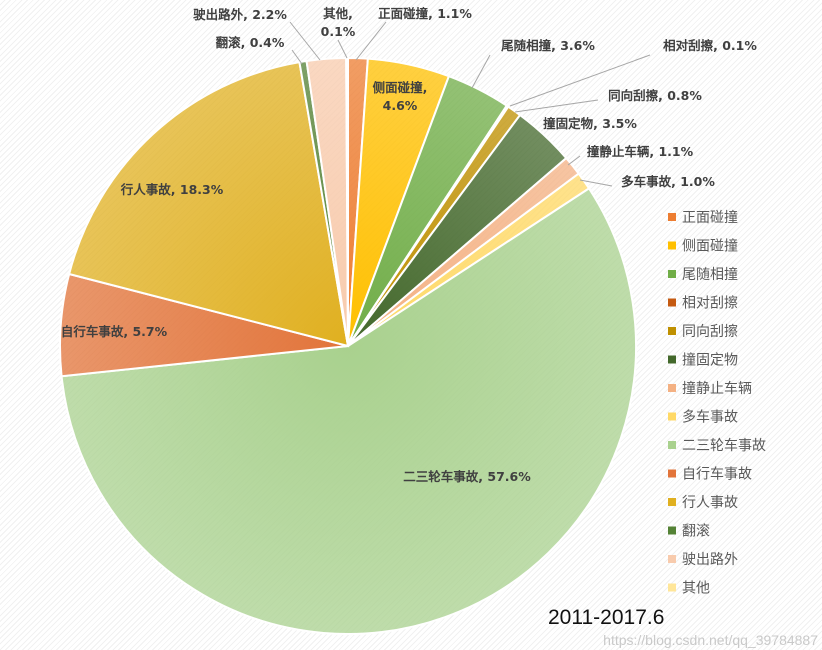 The height and width of the screenshot is (650, 822). Describe the element at coordinates (590, 123) in the screenshot. I see `data-label: 撞固定物, 3.5%` at that location.